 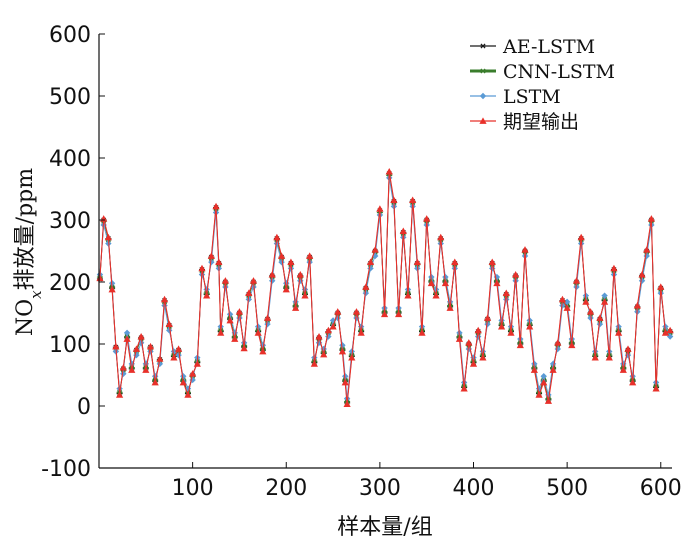 What do you see at coordinates (70, 345) in the screenshot?
I see `y-tick-label: 100` at bounding box center [70, 345].